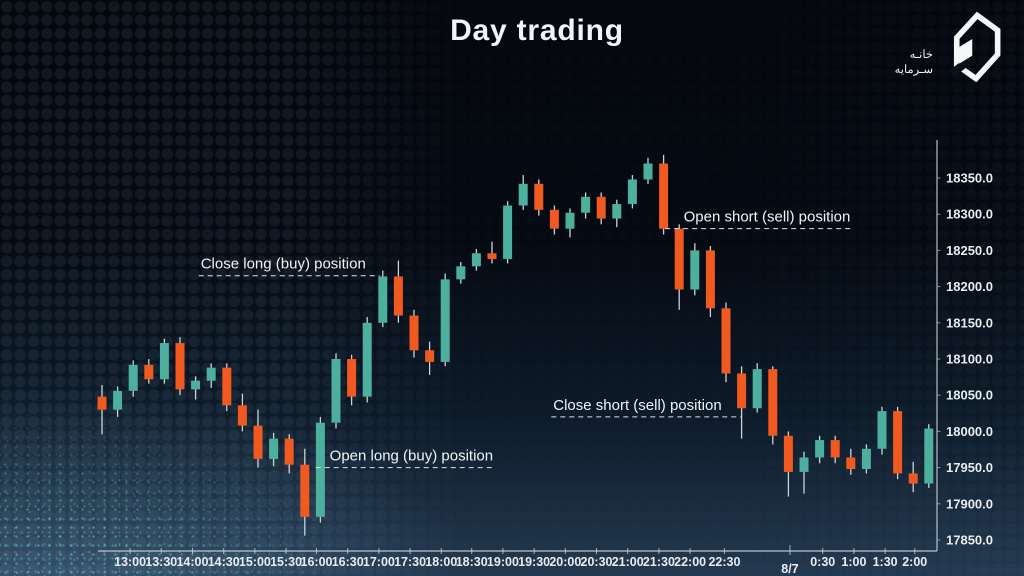  What do you see at coordinates (565, 562) in the screenshot?
I see `time-tick-label: 20:00` at bounding box center [565, 562].